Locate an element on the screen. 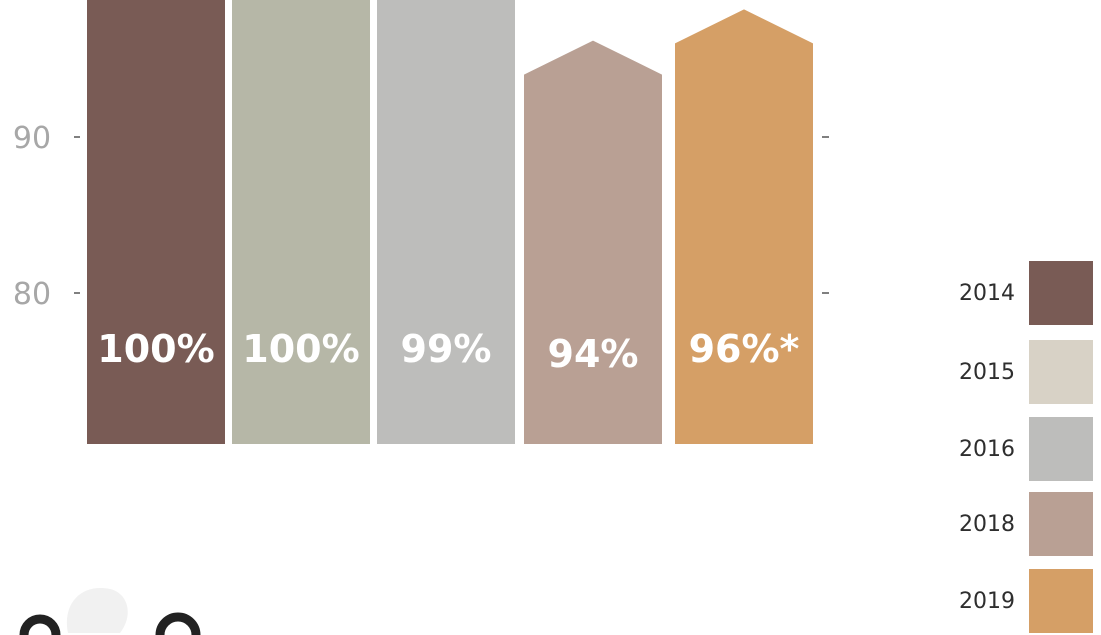  legend-label: 2018 is located at coordinates (987, 524).